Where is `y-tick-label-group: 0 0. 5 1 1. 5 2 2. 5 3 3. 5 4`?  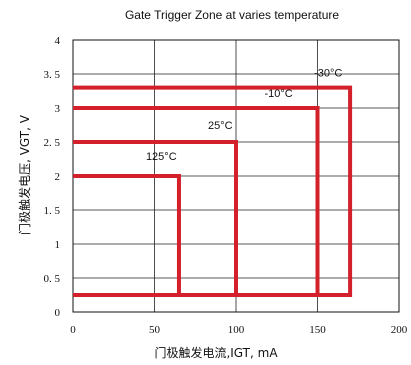 y-tick-label-group: 0 0. 5 1 1. 5 2 2. 5 3 3. 5 4 is located at coordinates (52, 177).